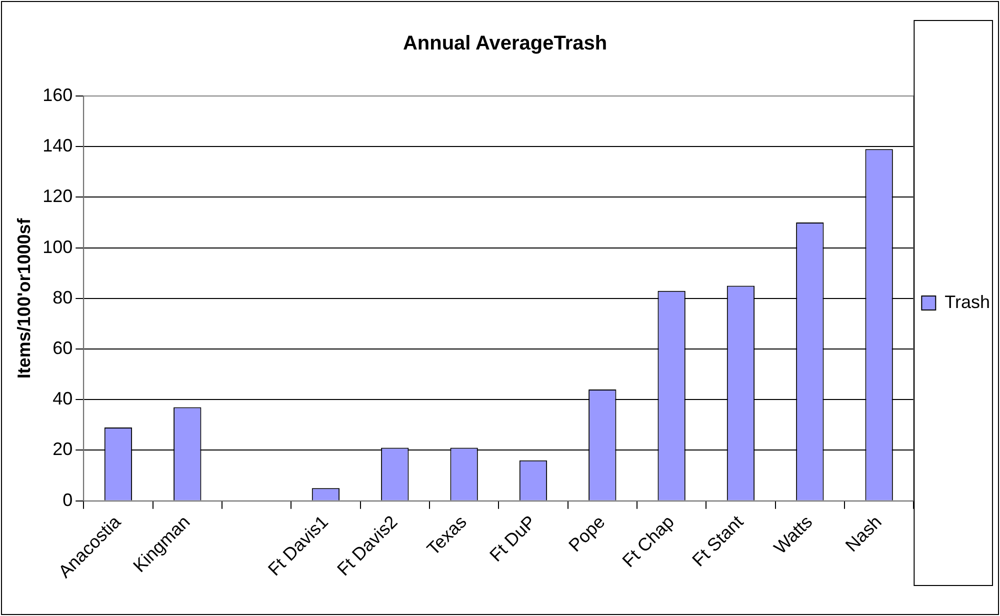  Describe the element at coordinates (57, 146) in the screenshot. I see `y-tick-label: 140` at that location.